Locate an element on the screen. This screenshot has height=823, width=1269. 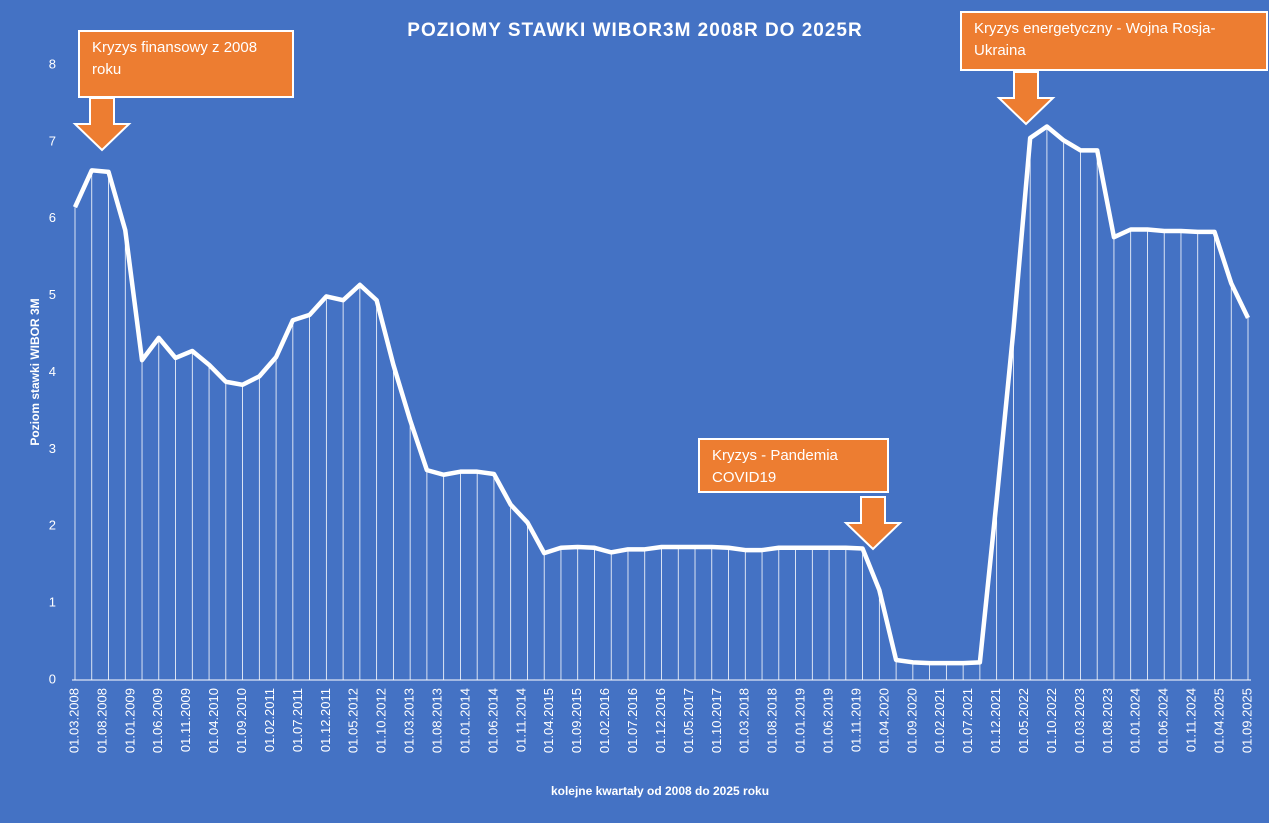
x-tick-label: 01.04.2020 is located at coordinates (883, 720).